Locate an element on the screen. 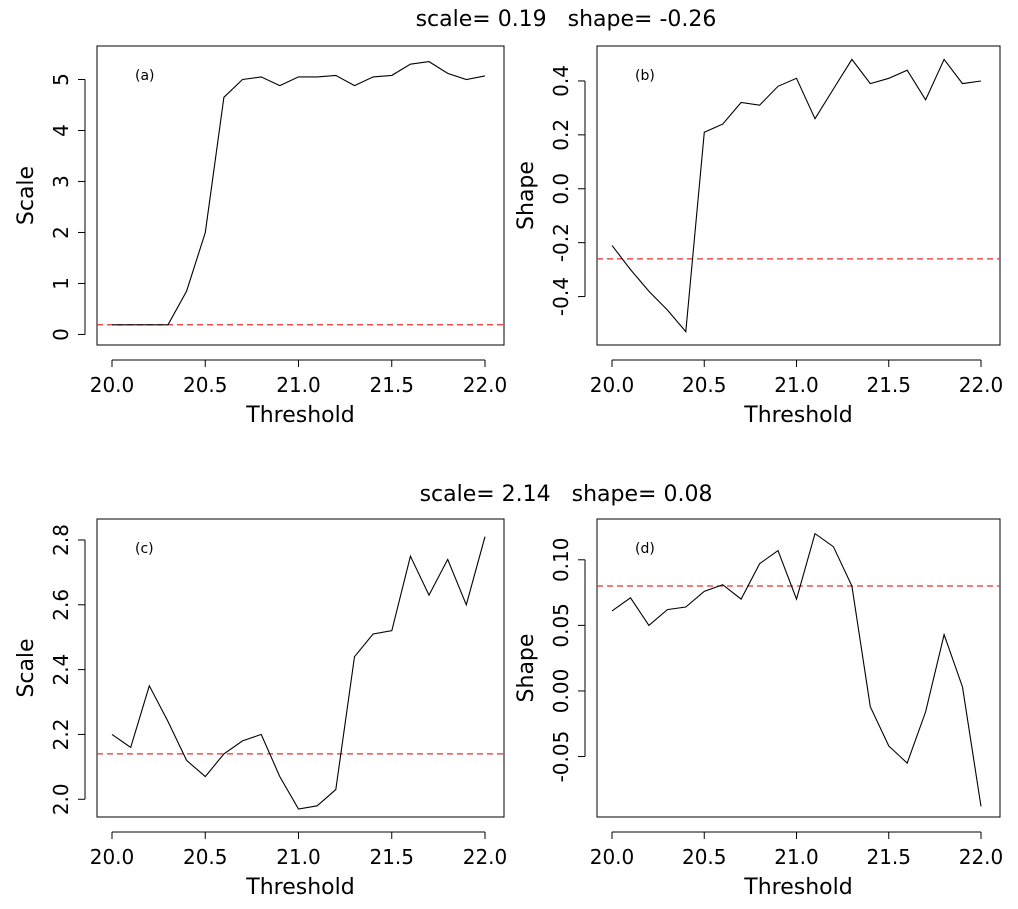 The image size is (1018, 909). y-tick-label: 3 is located at coordinates (61, 181).